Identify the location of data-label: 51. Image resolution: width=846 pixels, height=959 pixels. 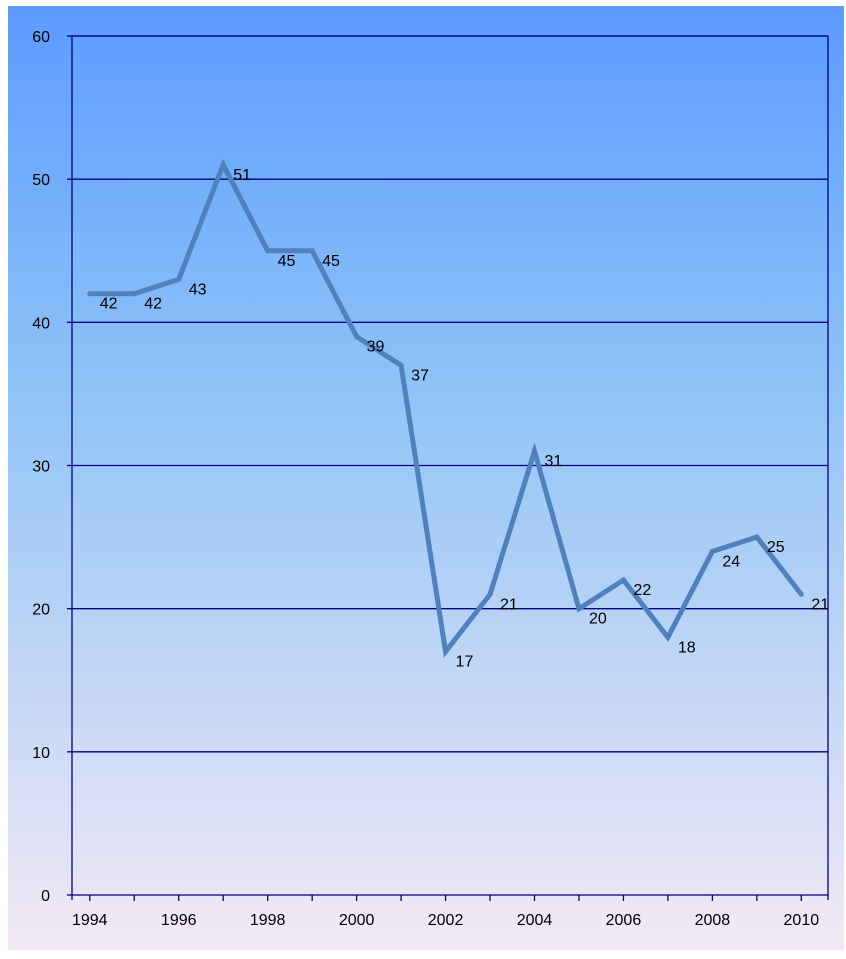
(242, 175).